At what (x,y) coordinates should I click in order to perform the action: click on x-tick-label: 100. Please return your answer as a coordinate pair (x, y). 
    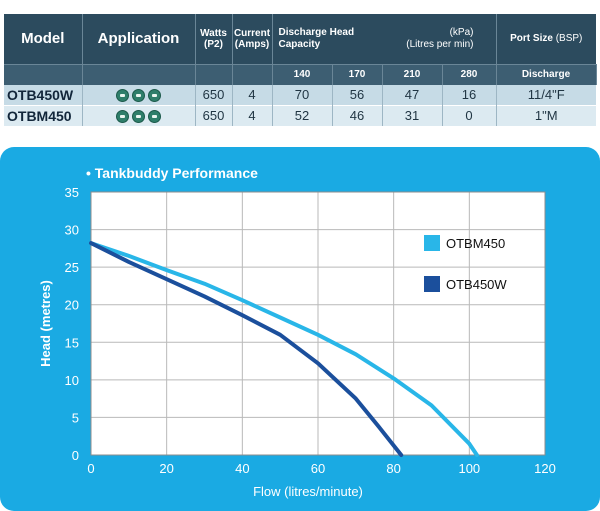
    Looking at the image, I should click on (469, 468).